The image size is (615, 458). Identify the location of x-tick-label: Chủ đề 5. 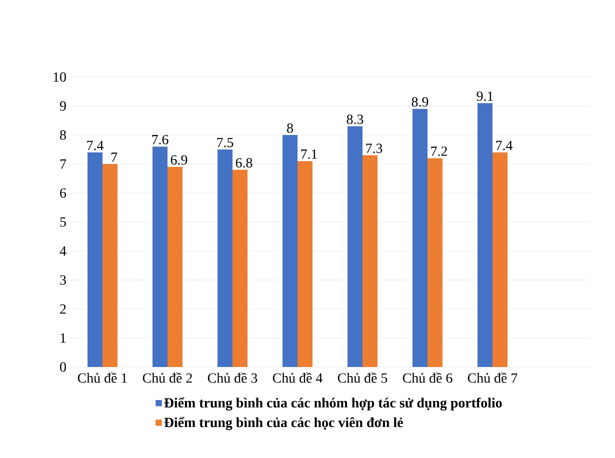
(363, 377).